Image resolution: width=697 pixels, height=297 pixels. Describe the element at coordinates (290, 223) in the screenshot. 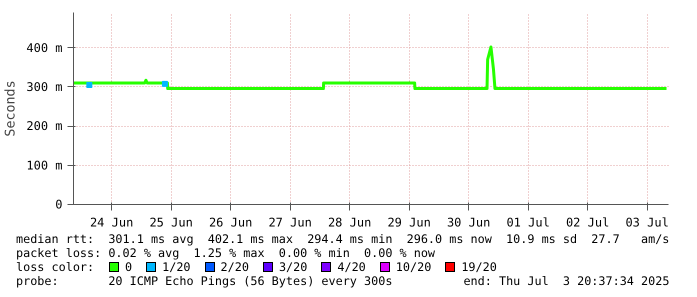

I see `x-tick-label: 27 Jun` at that location.